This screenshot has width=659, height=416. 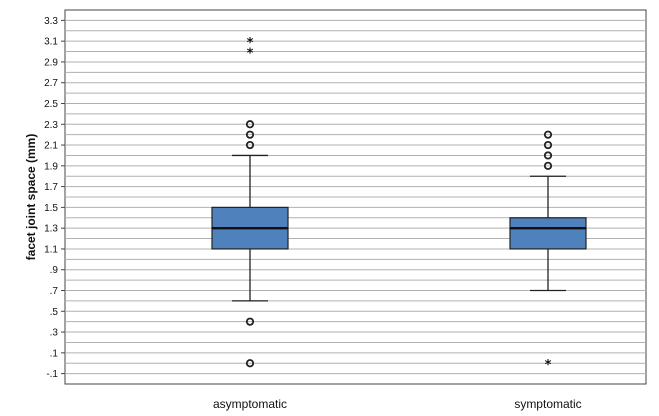 What do you see at coordinates (54, 312) in the screenshot?
I see `y-tick-label: .5` at bounding box center [54, 312].